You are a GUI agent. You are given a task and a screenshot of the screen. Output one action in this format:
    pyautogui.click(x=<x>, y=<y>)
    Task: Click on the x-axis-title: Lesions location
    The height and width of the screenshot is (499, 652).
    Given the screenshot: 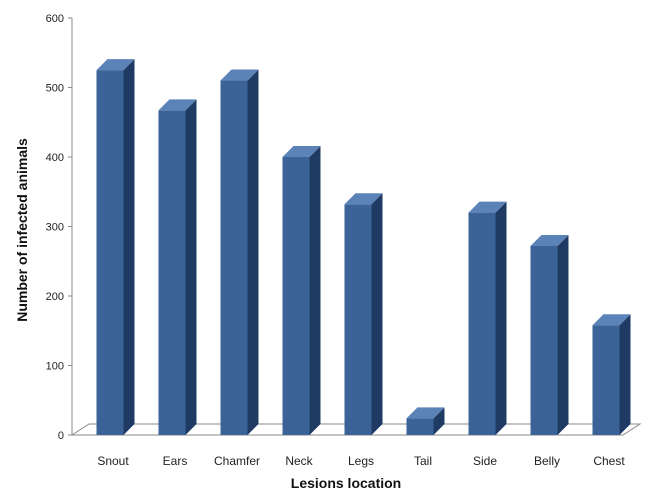 What is the action you would take?
    pyautogui.click(x=346, y=483)
    